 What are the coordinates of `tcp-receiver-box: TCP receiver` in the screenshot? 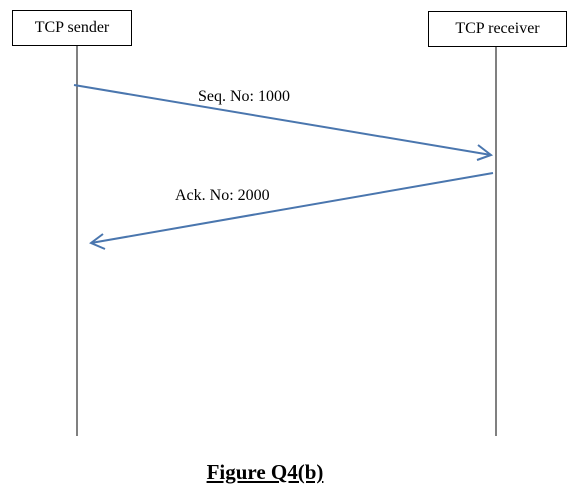 It's located at (497, 29).